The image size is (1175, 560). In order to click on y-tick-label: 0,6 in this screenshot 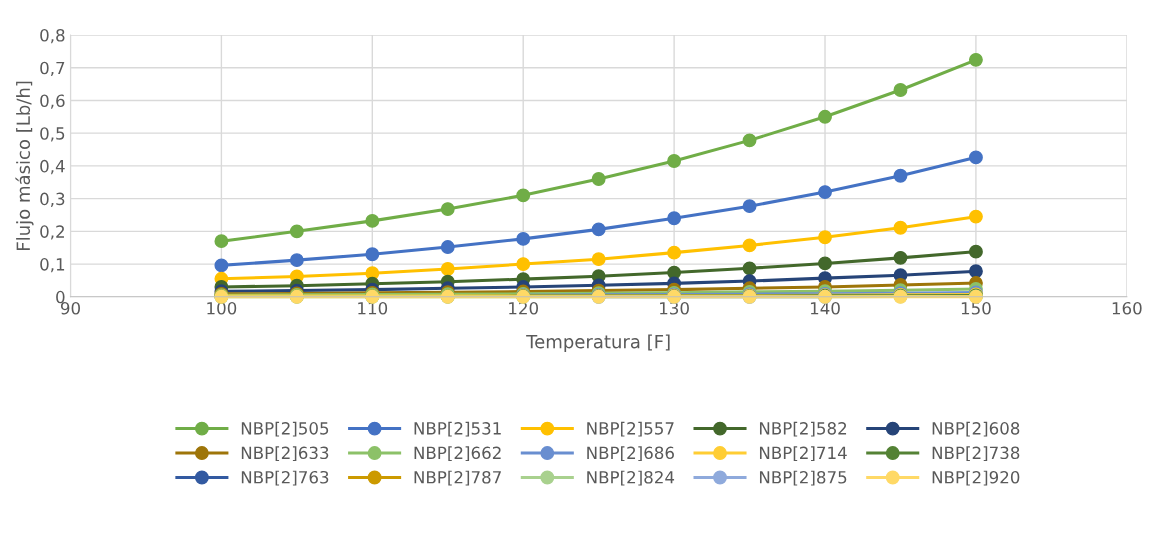, I will do `click(52, 101)`.